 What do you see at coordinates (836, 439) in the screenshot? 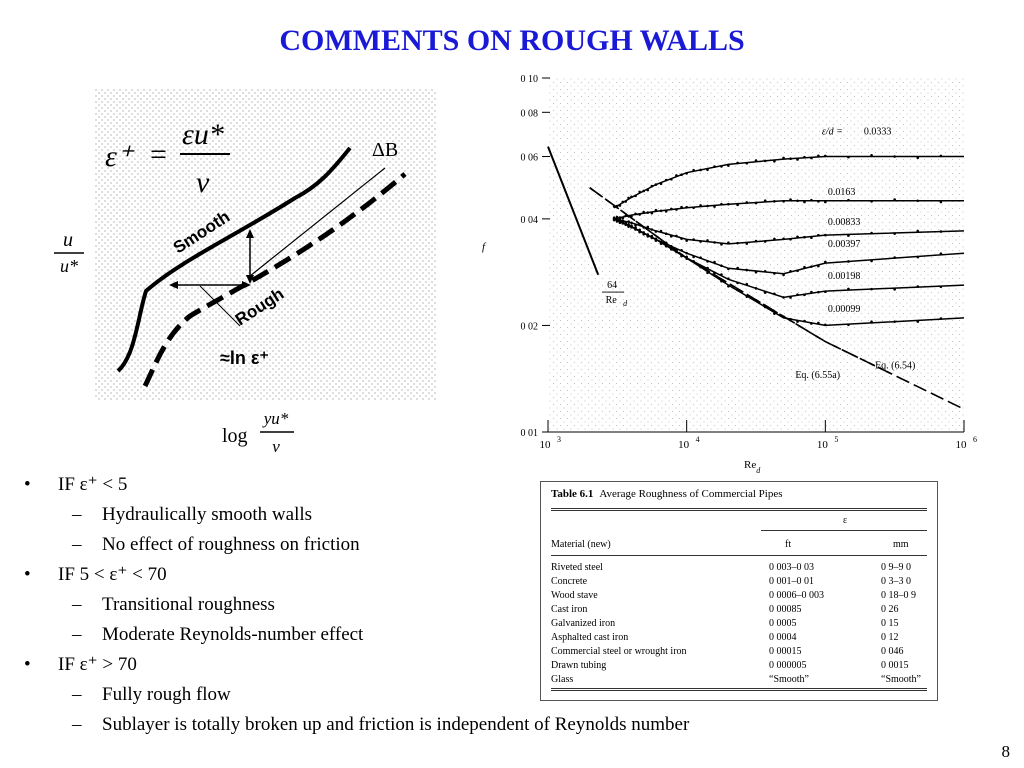
I see `x-tick-exponent: 5` at bounding box center [836, 439].